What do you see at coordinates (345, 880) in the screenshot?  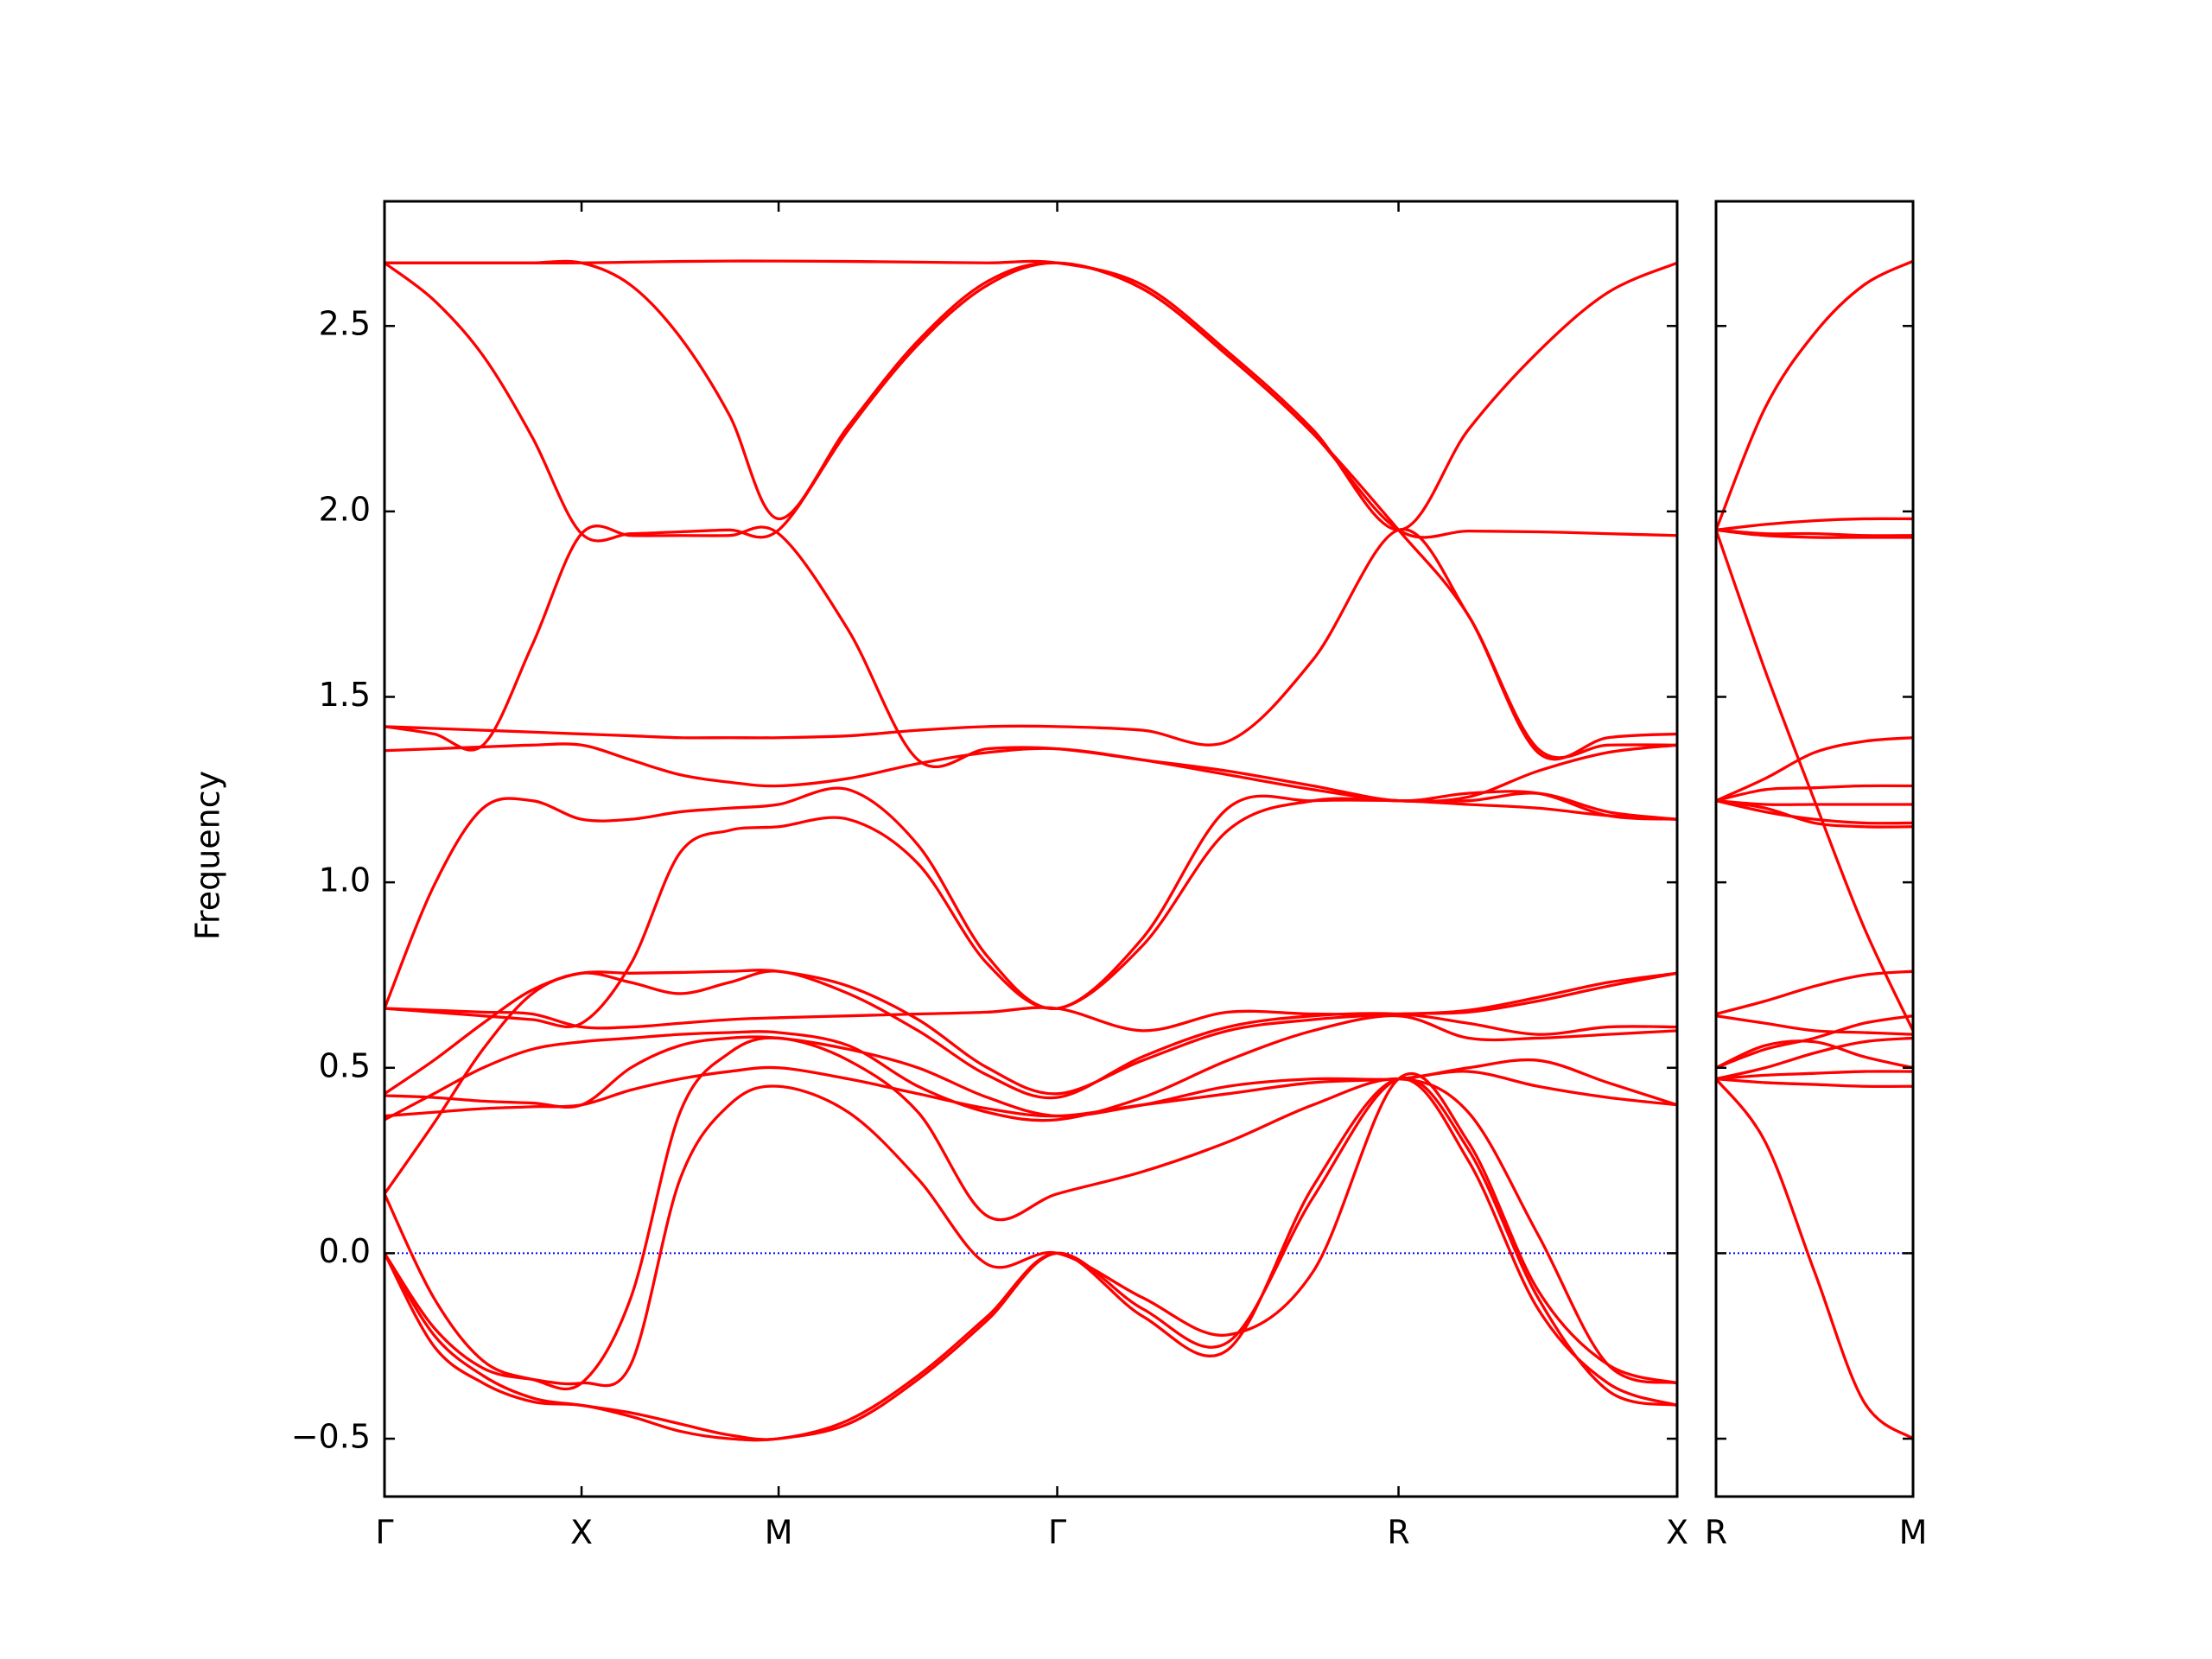 I see `y-tick-label: 1.0` at bounding box center [345, 880].